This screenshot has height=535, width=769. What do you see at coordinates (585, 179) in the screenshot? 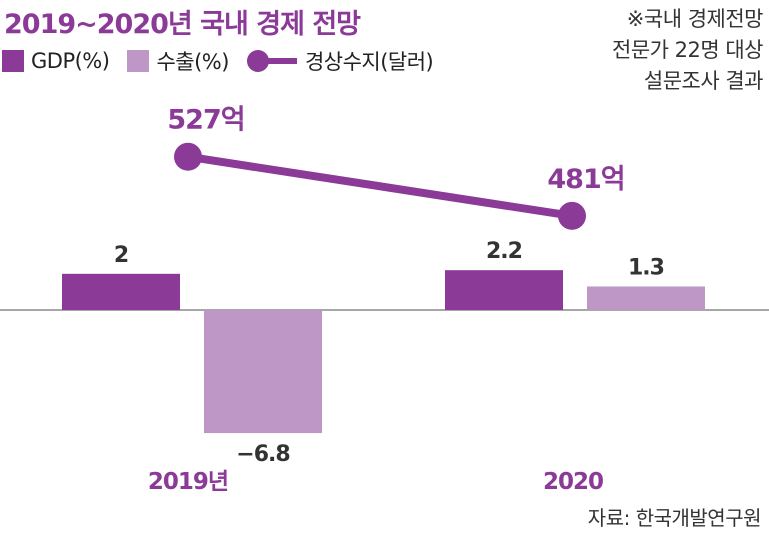
I see `current-account-label: 481억` at bounding box center [585, 179].